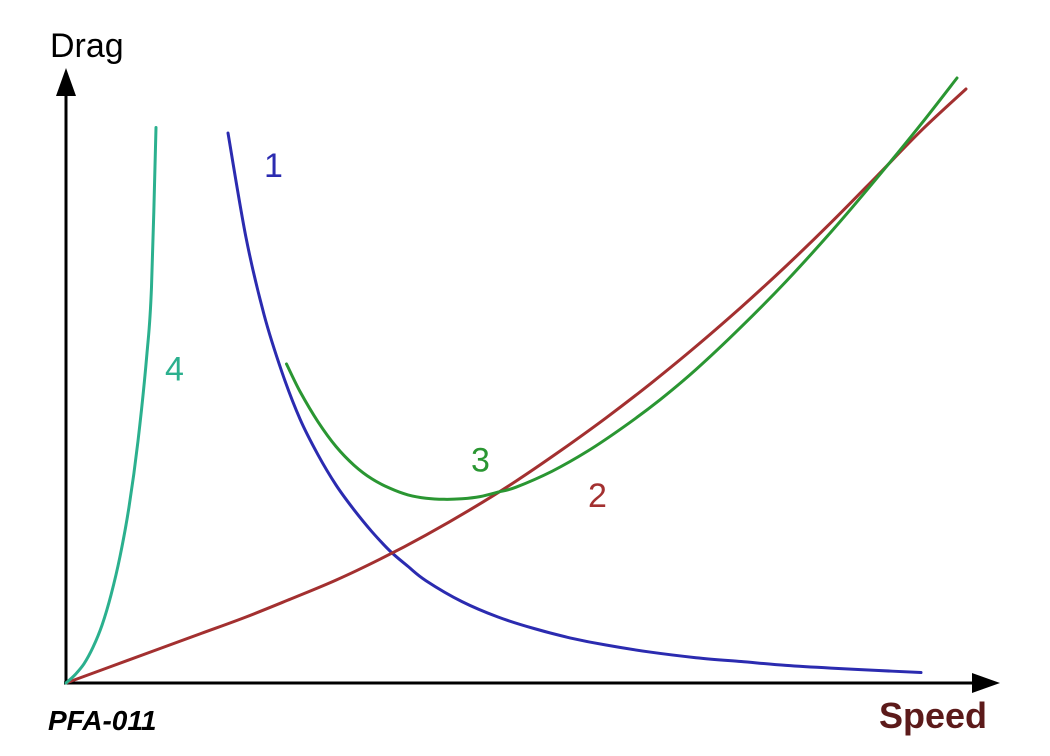 Image resolution: width=1050 pixels, height=756 pixels. Describe the element at coordinates (986, 683) in the screenshot. I see `x-axis-arrowhead` at that location.